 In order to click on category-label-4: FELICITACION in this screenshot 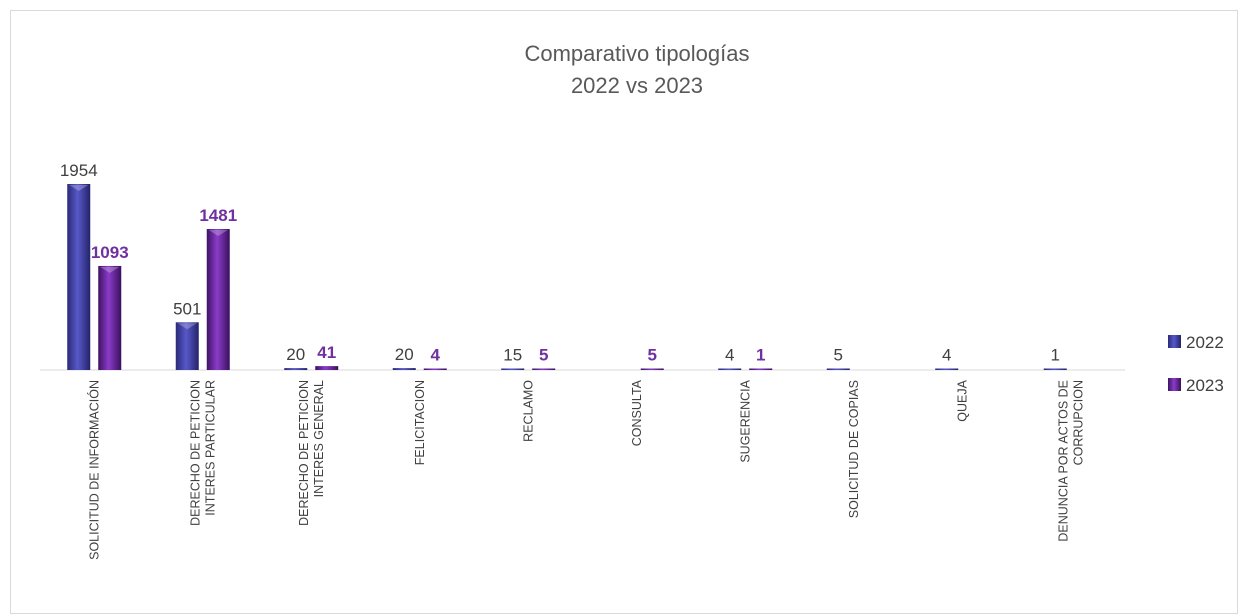, I will do `click(420, 422)`.